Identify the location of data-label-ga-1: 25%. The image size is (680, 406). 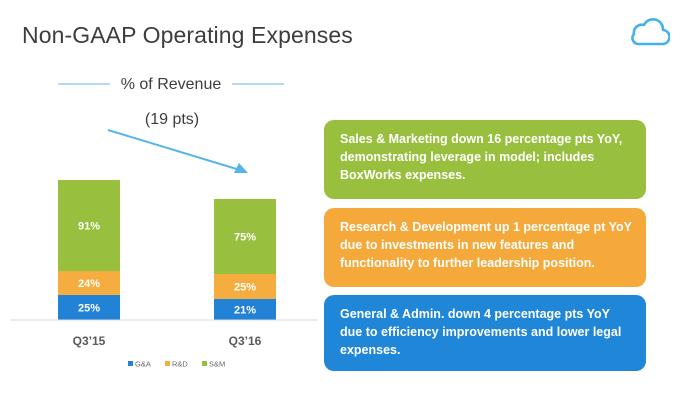
(89, 309).